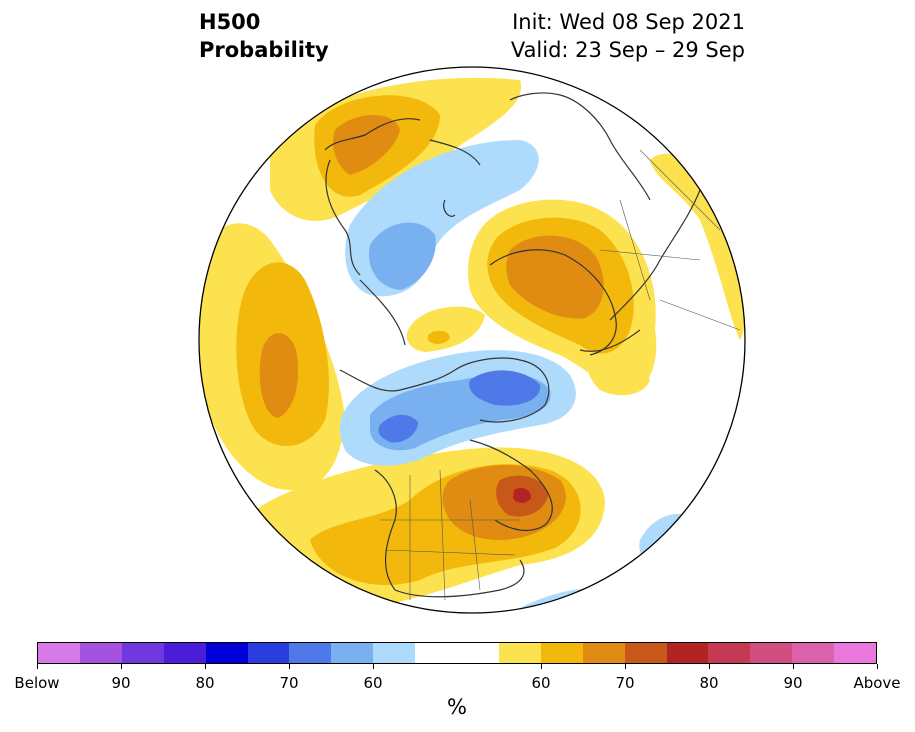  What do you see at coordinates (264, 36) in the screenshot?
I see `map-title: H500 Probability` at bounding box center [264, 36].